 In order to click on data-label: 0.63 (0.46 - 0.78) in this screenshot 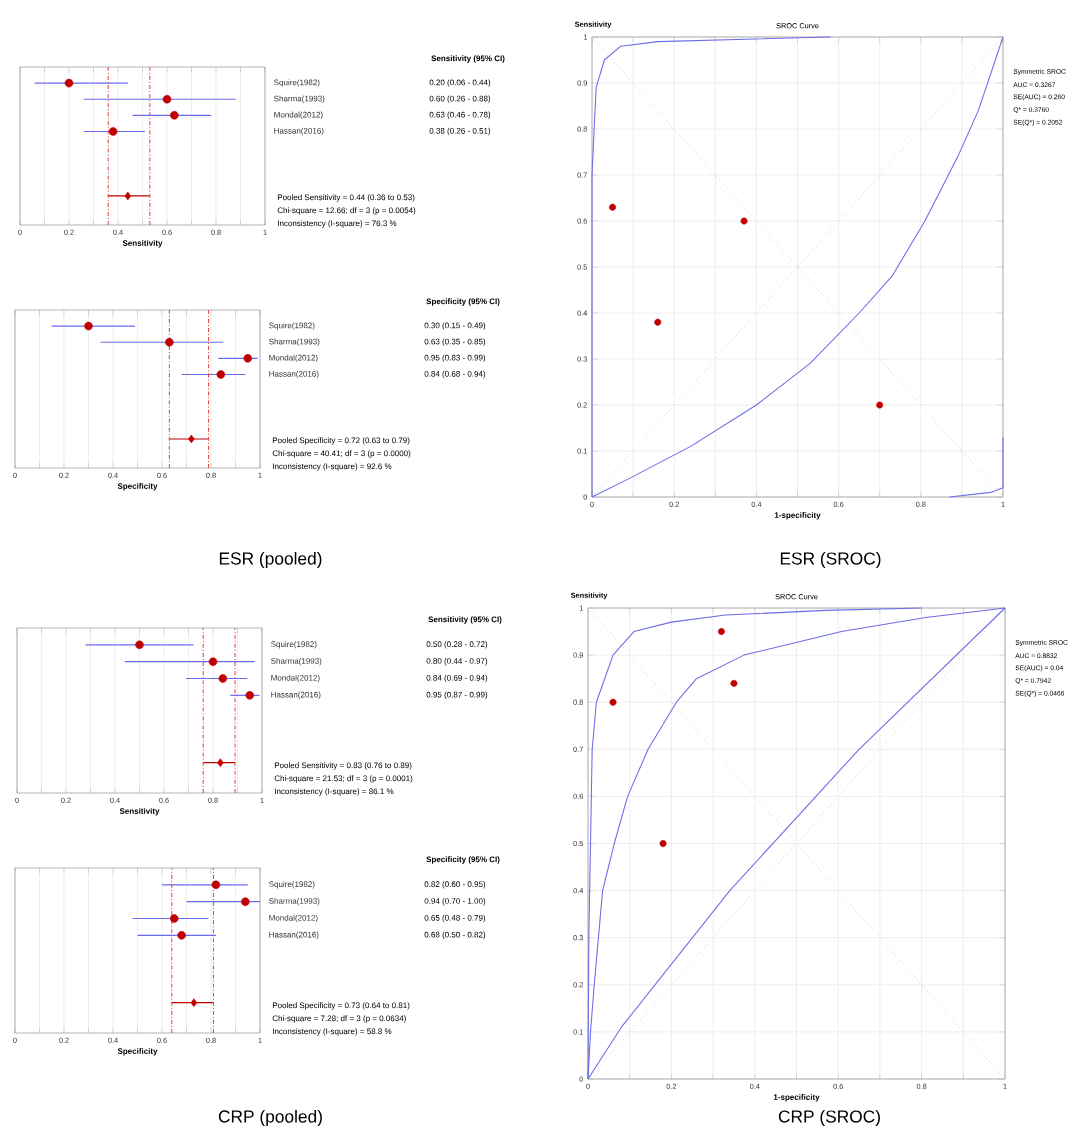, I will do `click(460, 115)`.